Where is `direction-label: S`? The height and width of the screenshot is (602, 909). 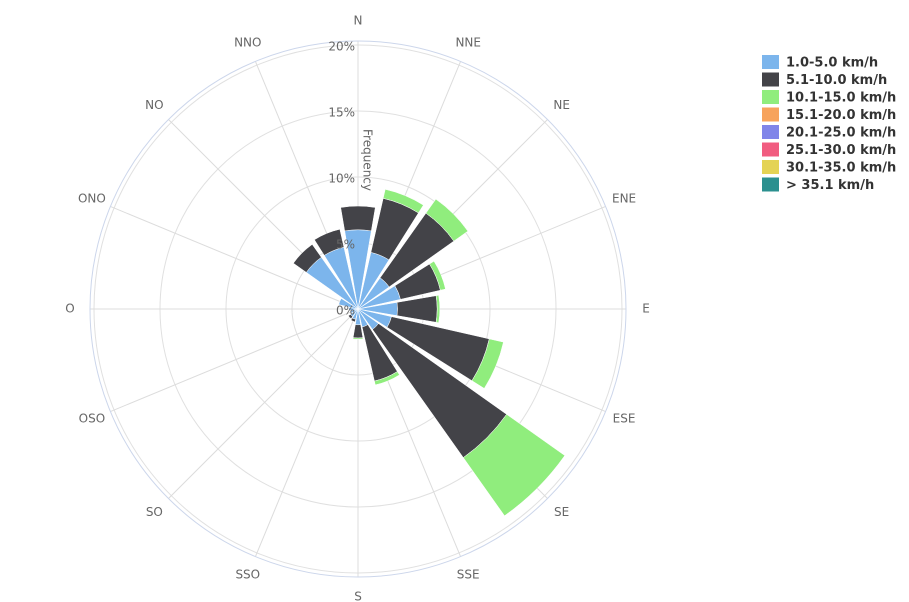
direction-label: S is located at coordinates (358, 596).